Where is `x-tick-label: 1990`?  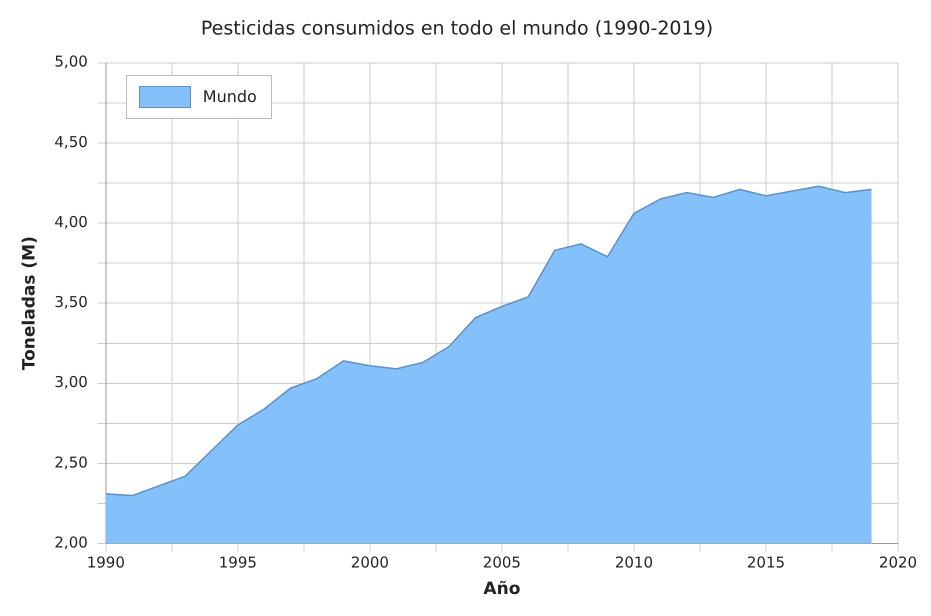 x-tick-label: 1990 is located at coordinates (105, 562).